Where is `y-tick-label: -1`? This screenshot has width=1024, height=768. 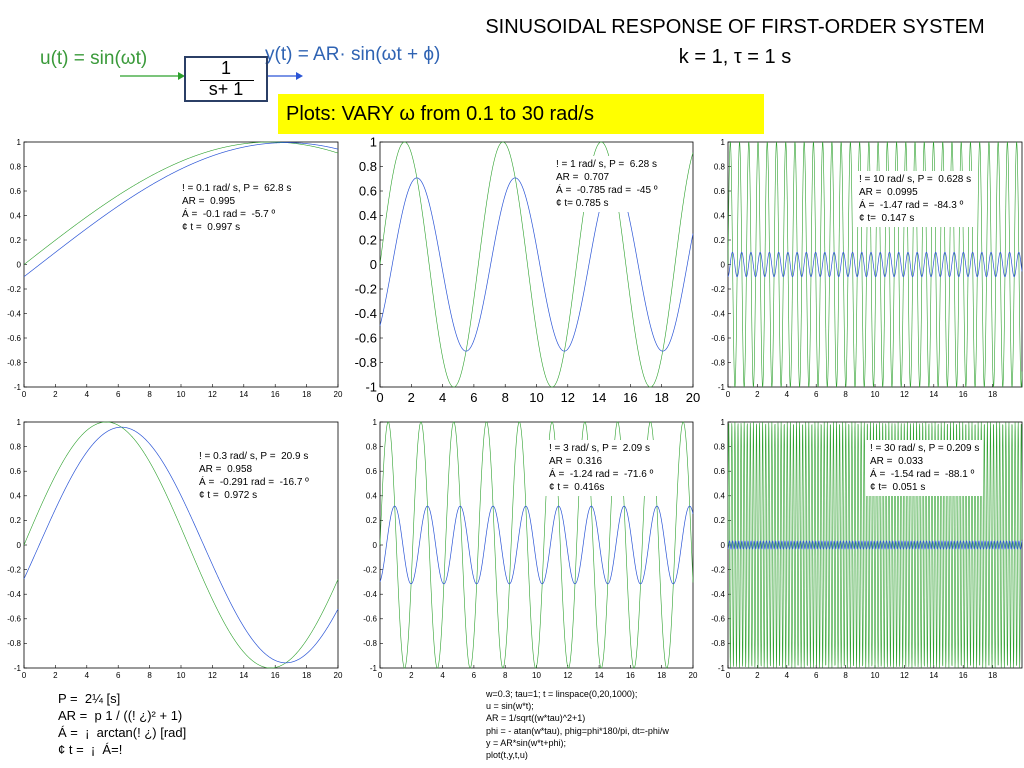 y-tick-label: -1 is located at coordinates (722, 387).